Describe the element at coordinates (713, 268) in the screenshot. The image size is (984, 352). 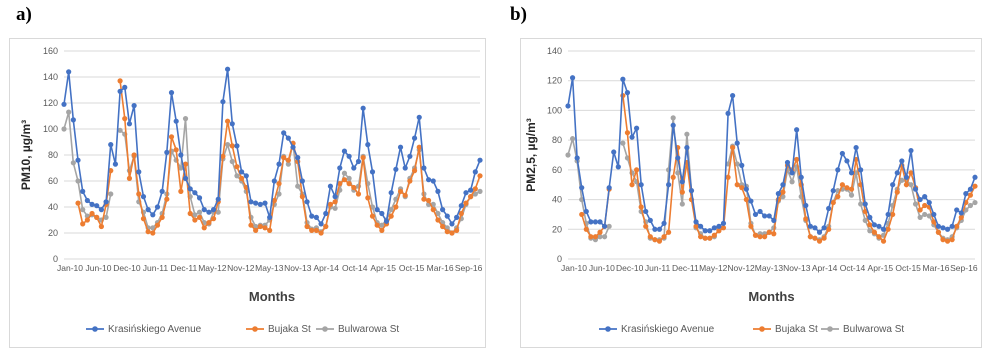
I see `x-tick-label: May-12` at that location.